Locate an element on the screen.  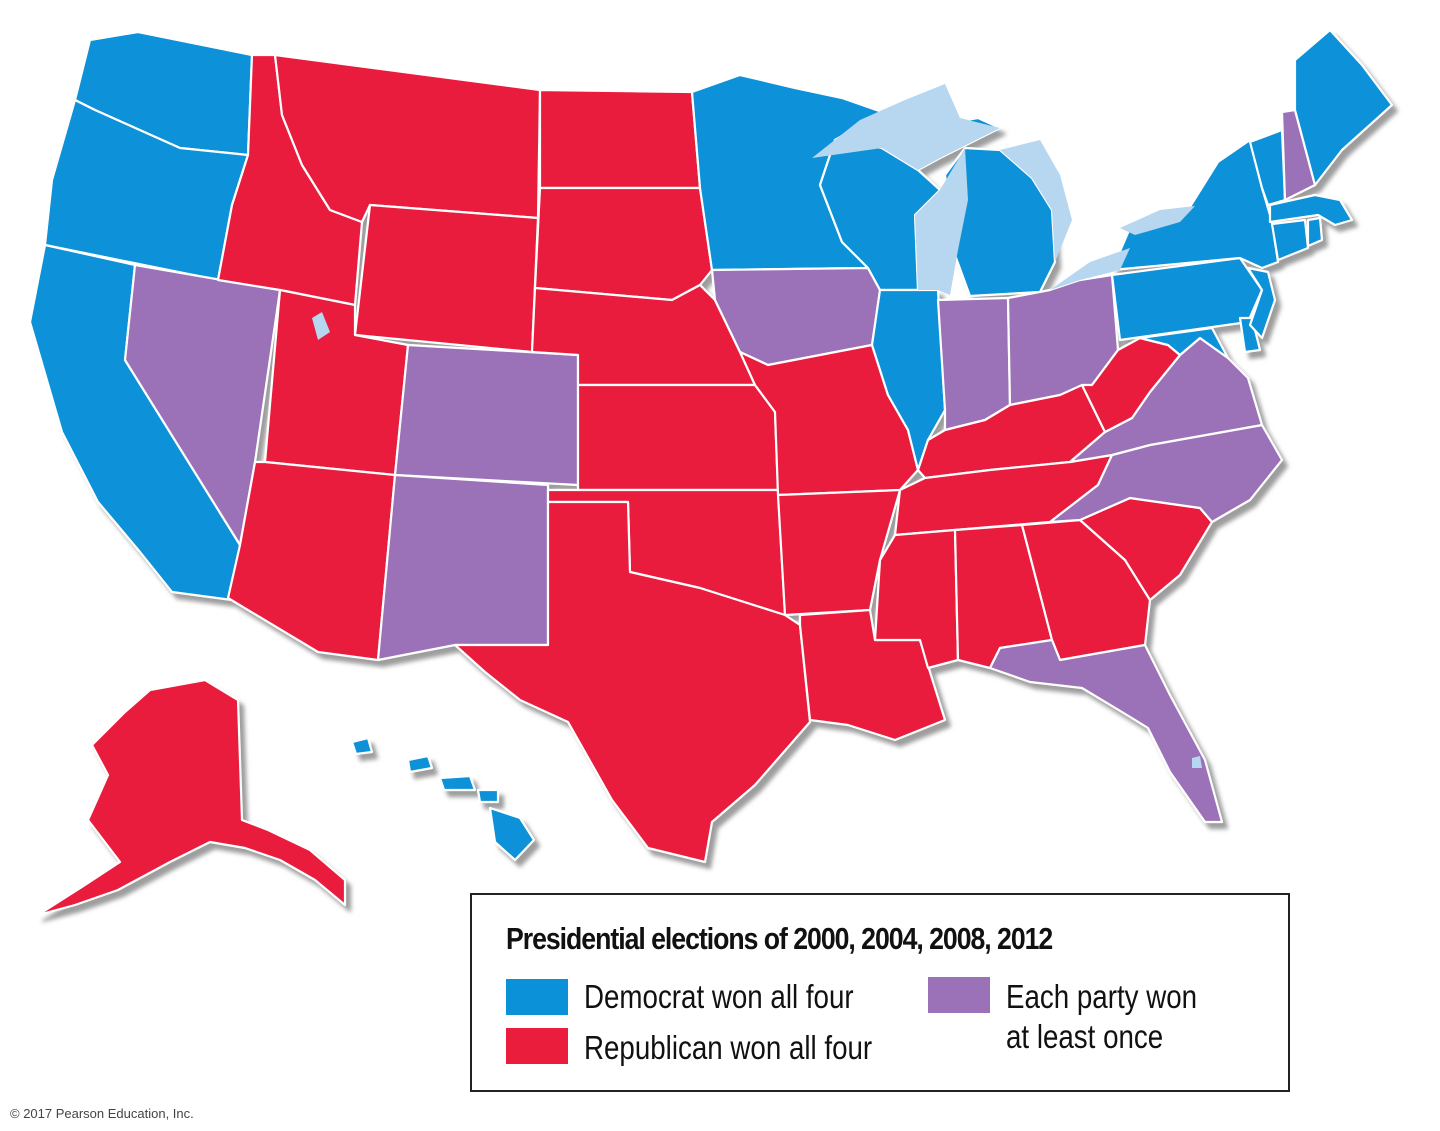
lake-michigan is located at coordinates (941, 221).